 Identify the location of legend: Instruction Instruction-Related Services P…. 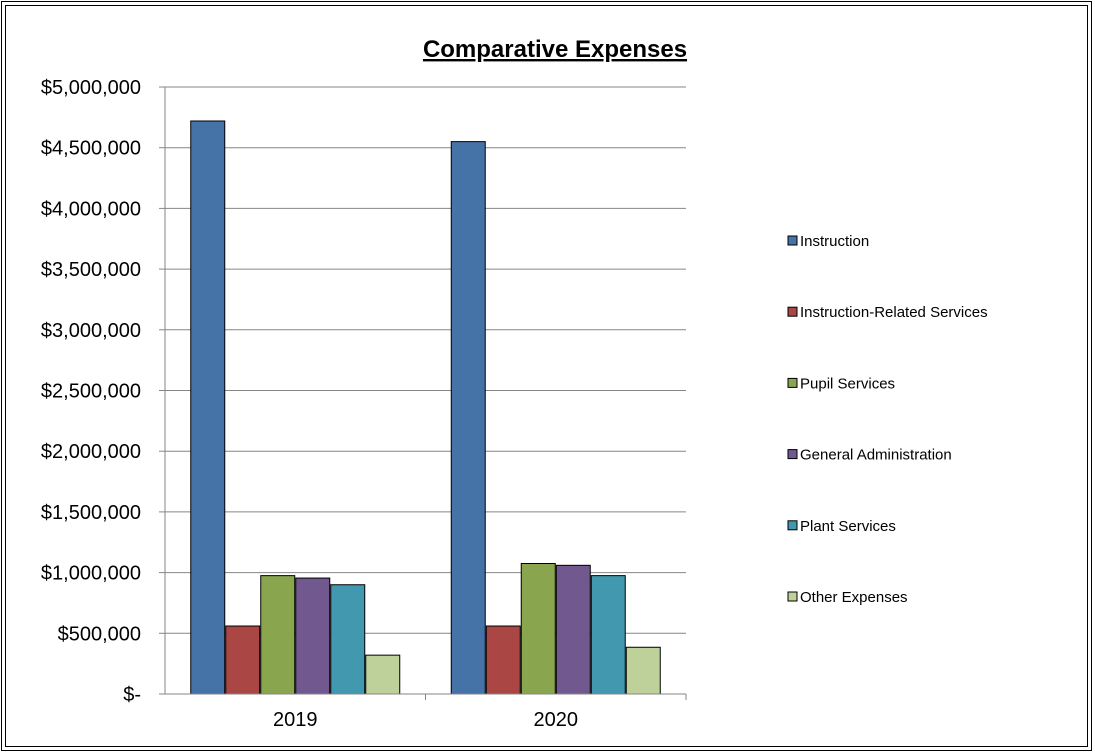
(887, 419).